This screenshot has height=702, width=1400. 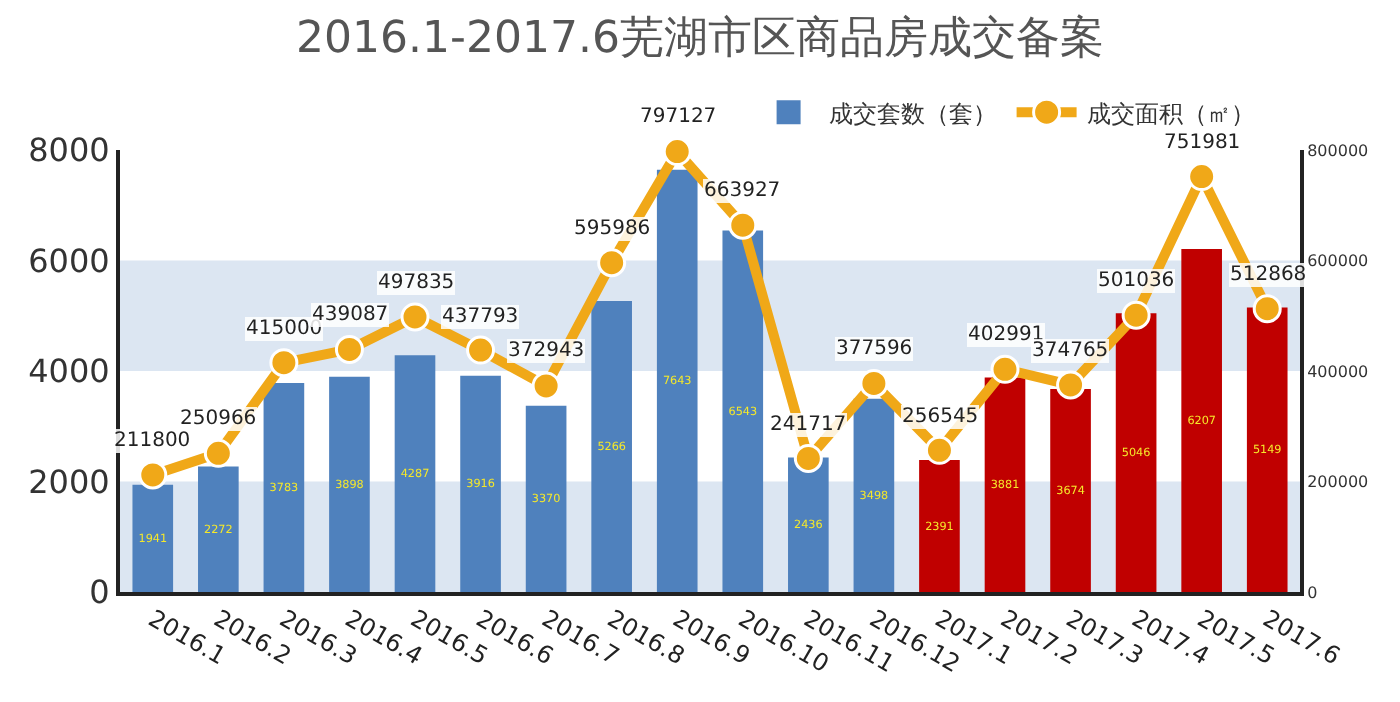 What do you see at coordinates (700, 38) in the screenshot?
I see `chart-title: 2016.1-2017.6芜湖市区商品房成交备案` at bounding box center [700, 38].